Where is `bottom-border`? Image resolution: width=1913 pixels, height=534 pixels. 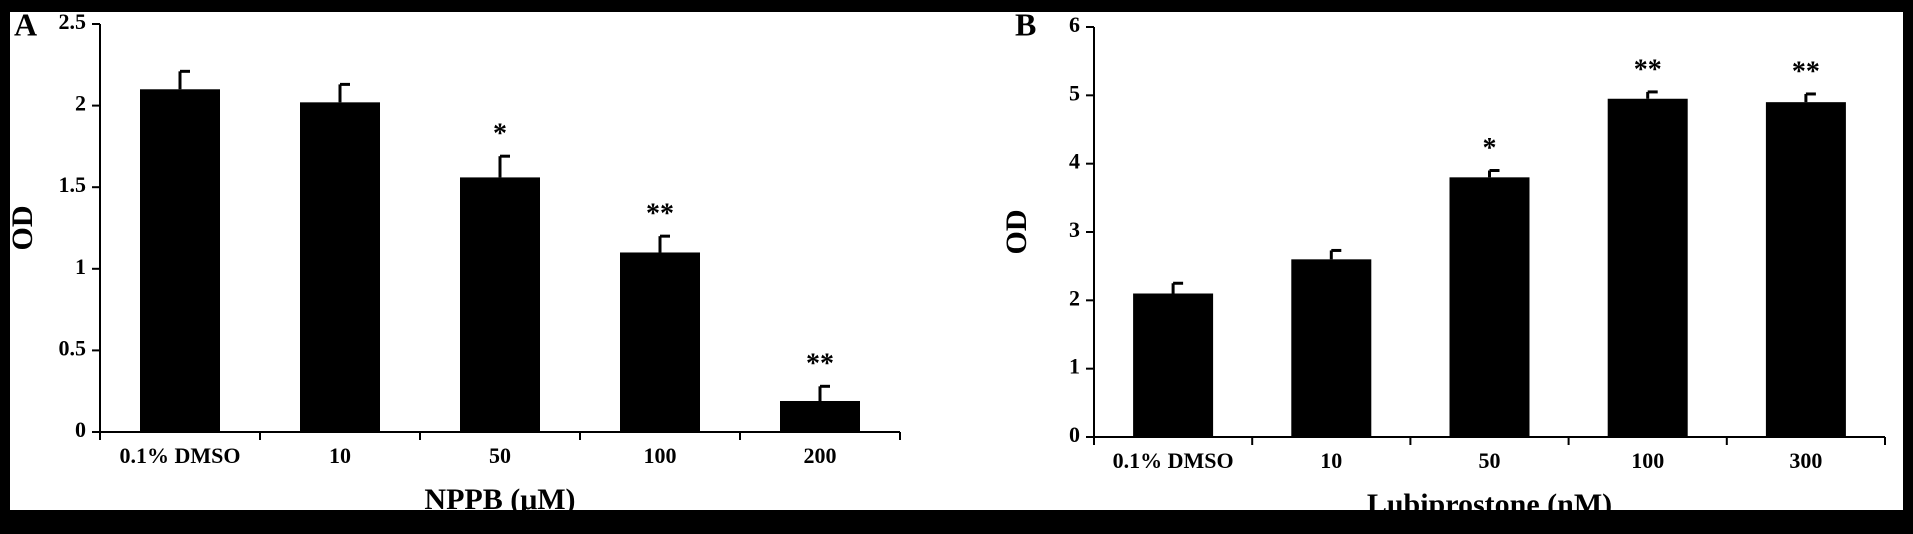
bottom-border is located at coordinates (956, 522).